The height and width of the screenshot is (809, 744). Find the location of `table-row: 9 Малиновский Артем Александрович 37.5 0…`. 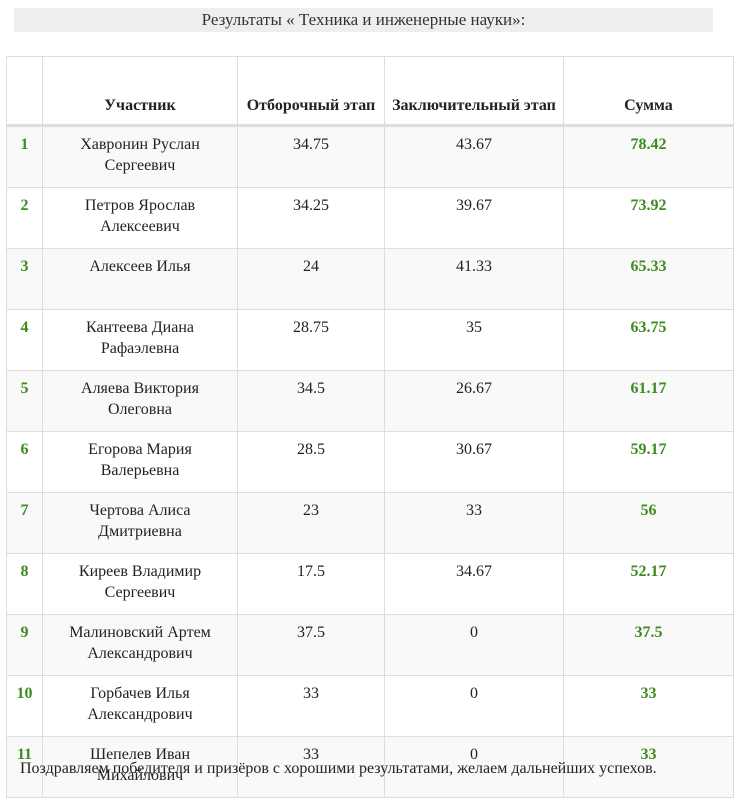

table-row: 9 Малиновский Артем Александрович 37.5 0… is located at coordinates (370, 645).